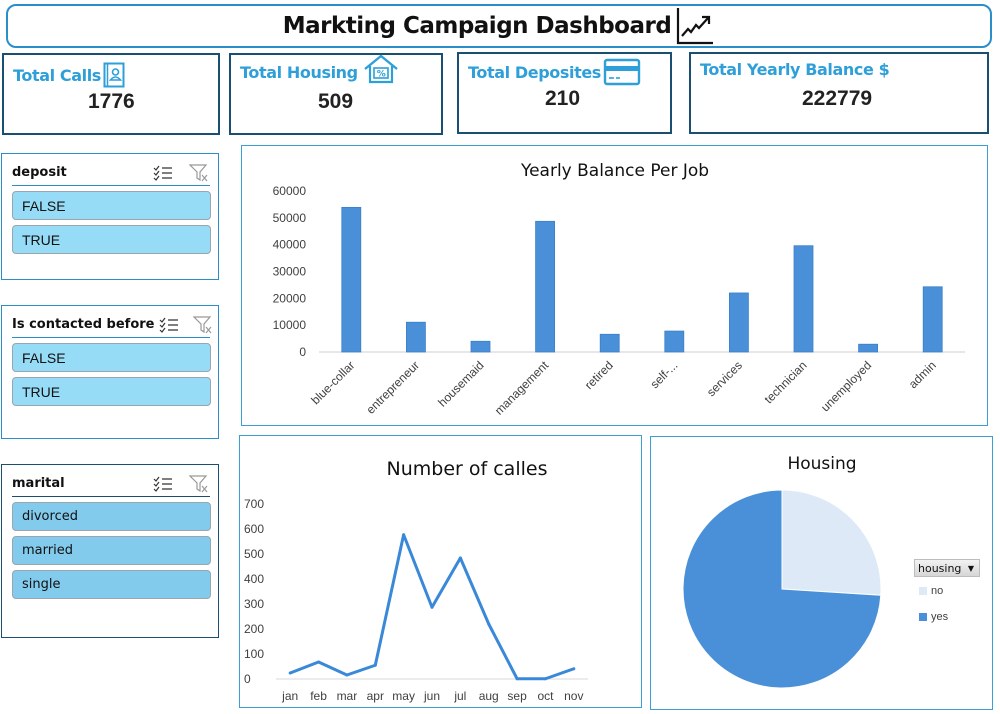  What do you see at coordinates (545, 696) in the screenshot?
I see `x-tick-label: oct` at bounding box center [545, 696].